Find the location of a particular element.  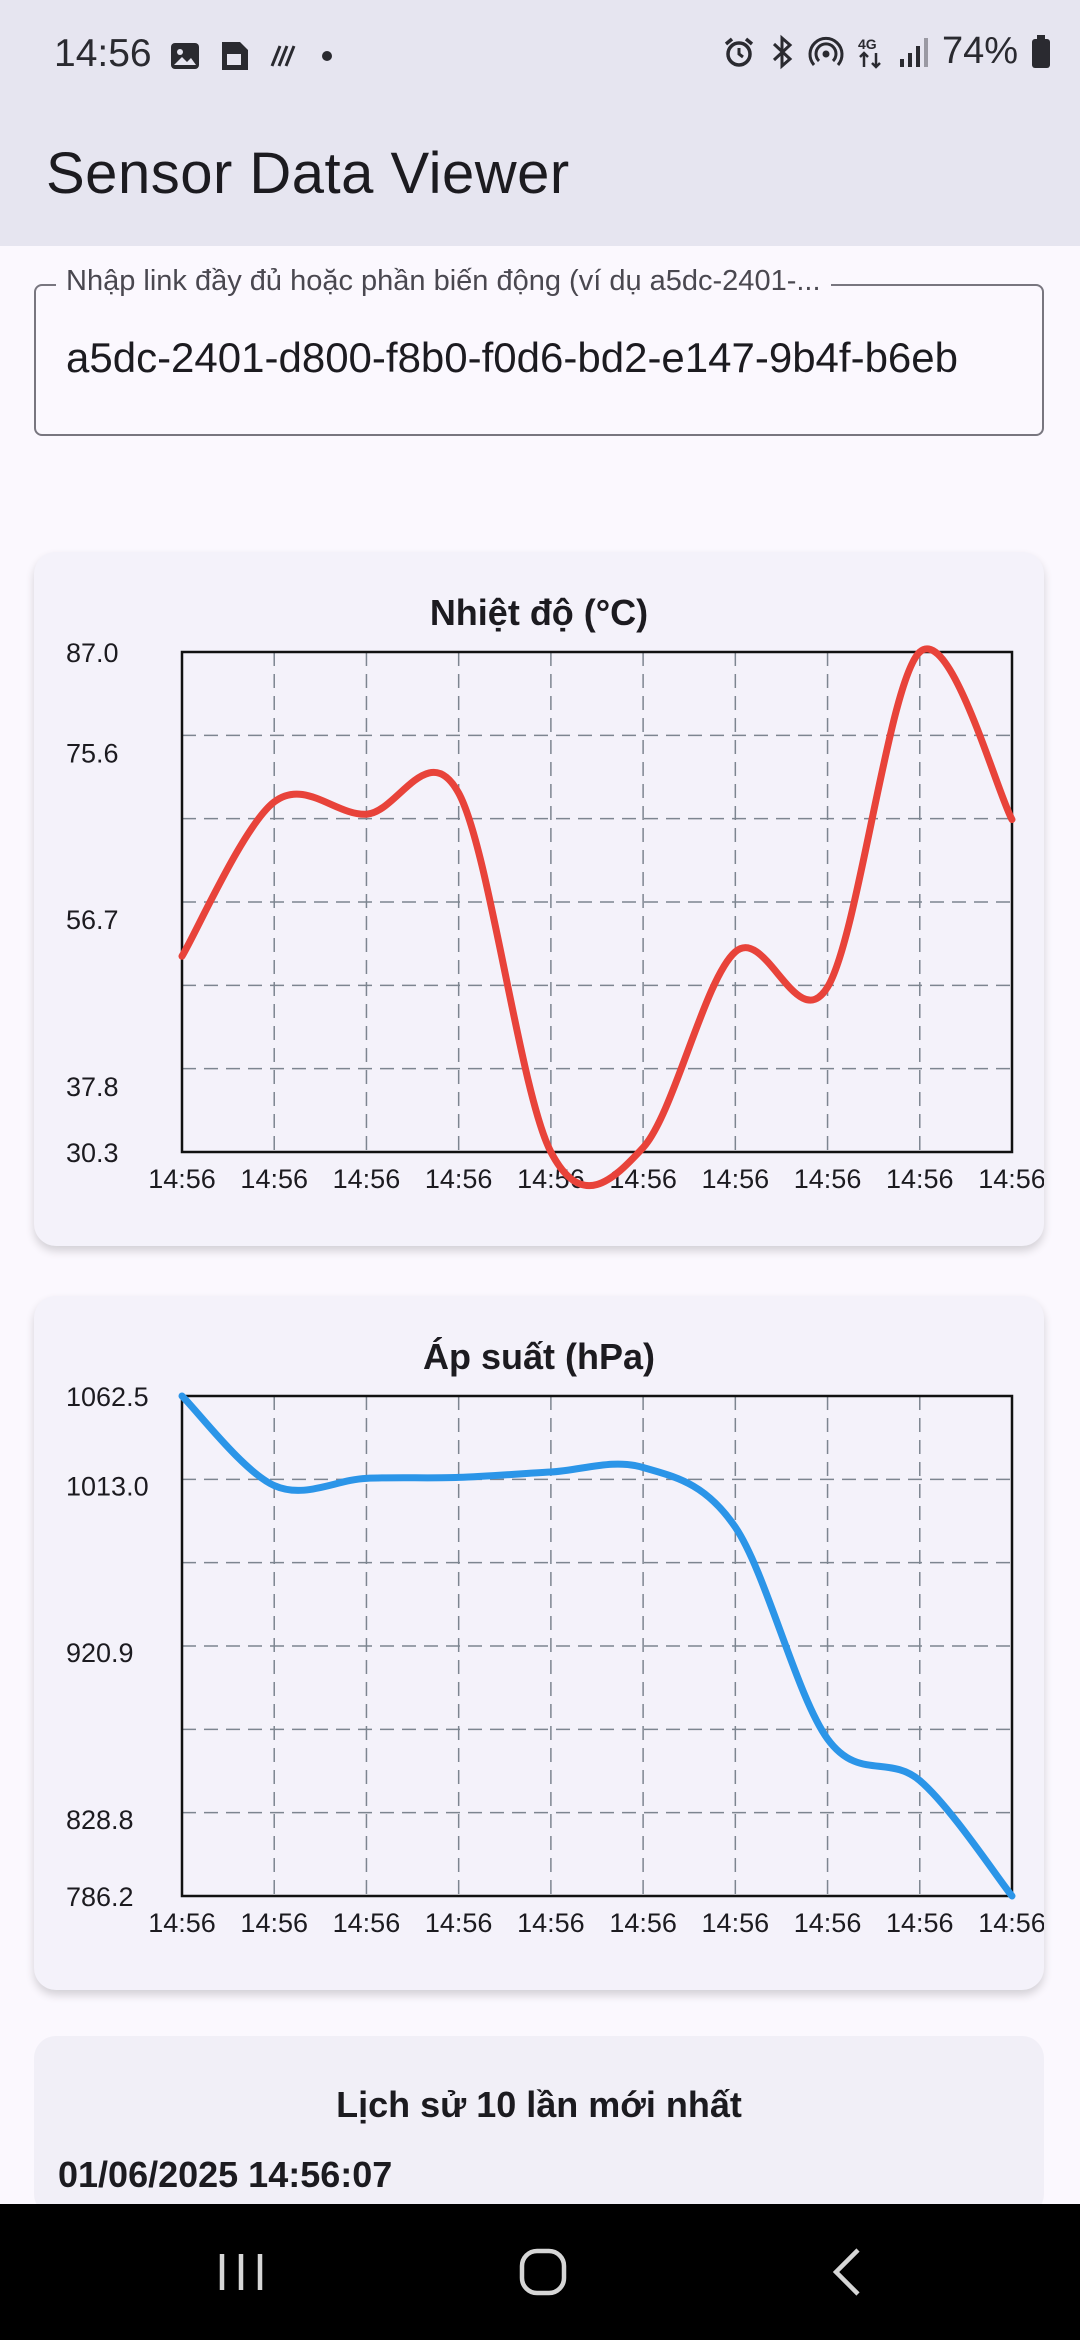

chart-title: Áp suất (hPa) is located at coordinates (538, 1356).